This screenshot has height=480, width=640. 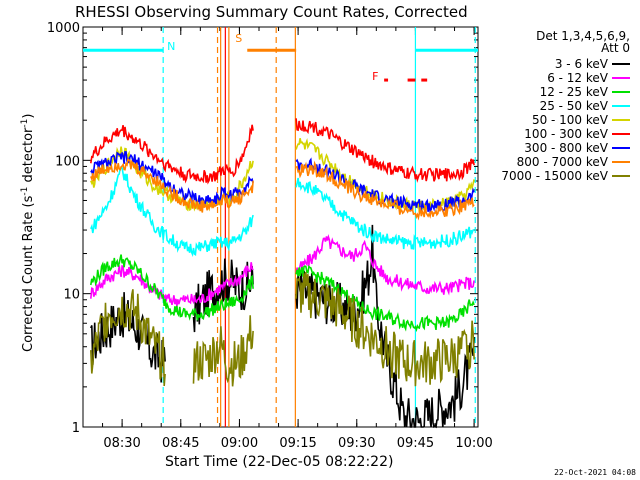 What do you see at coordinates (238, 38) in the screenshot?
I see `state-bar-label-1: S` at bounding box center [238, 38].